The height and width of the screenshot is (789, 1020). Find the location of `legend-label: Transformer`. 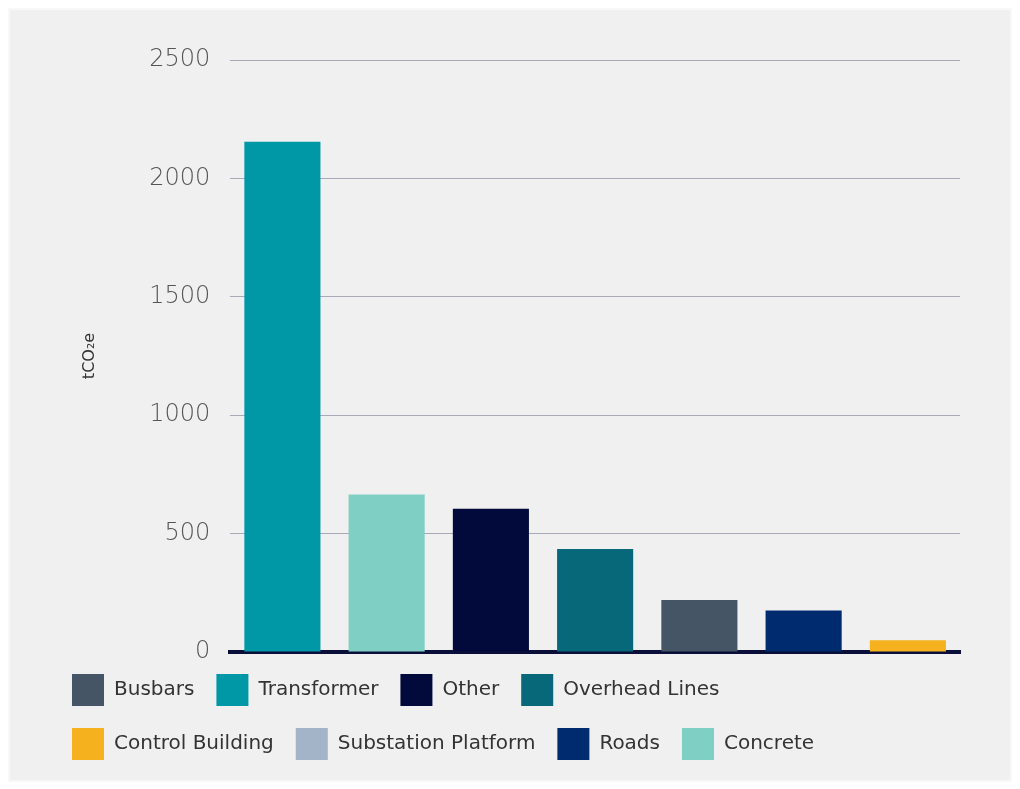

legend-label: Transformer is located at coordinates (318, 688).